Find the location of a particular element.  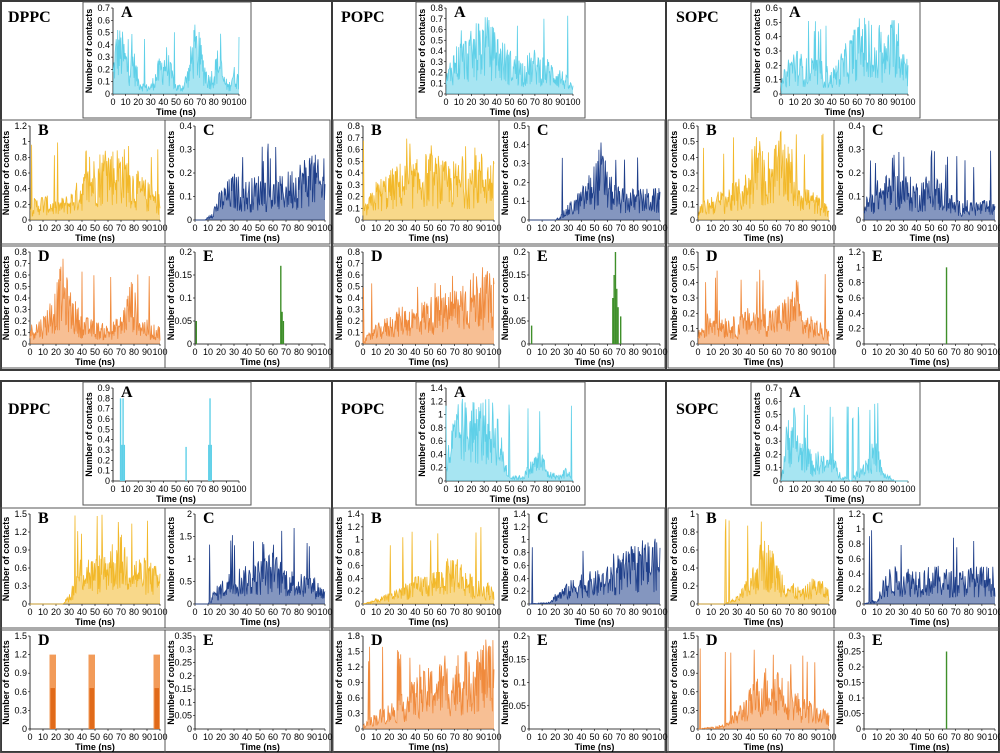

y-tick-label: 1.5 is located at coordinates (688, 636).